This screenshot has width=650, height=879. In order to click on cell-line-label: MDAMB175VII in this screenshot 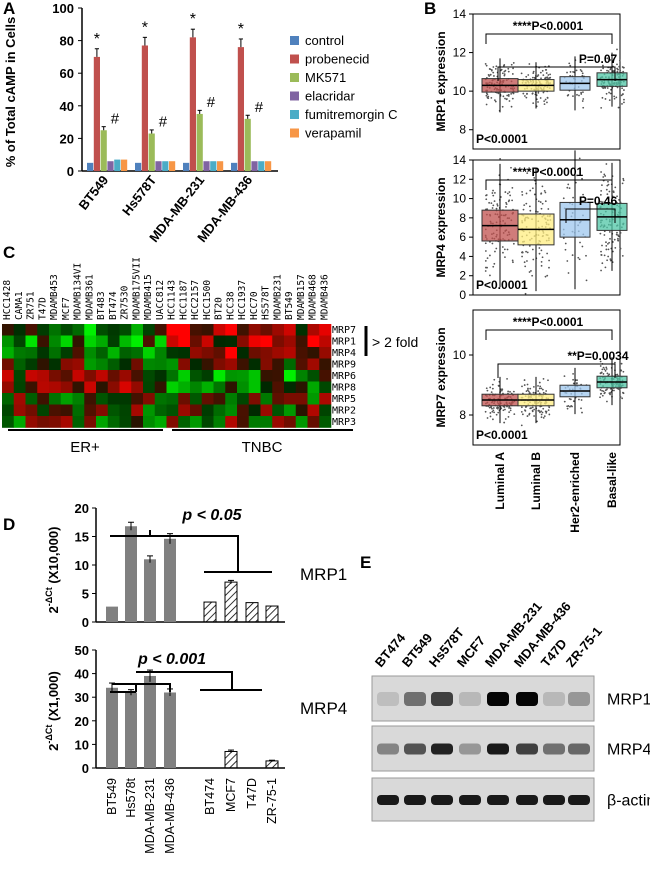, I will do `click(136, 288)`.